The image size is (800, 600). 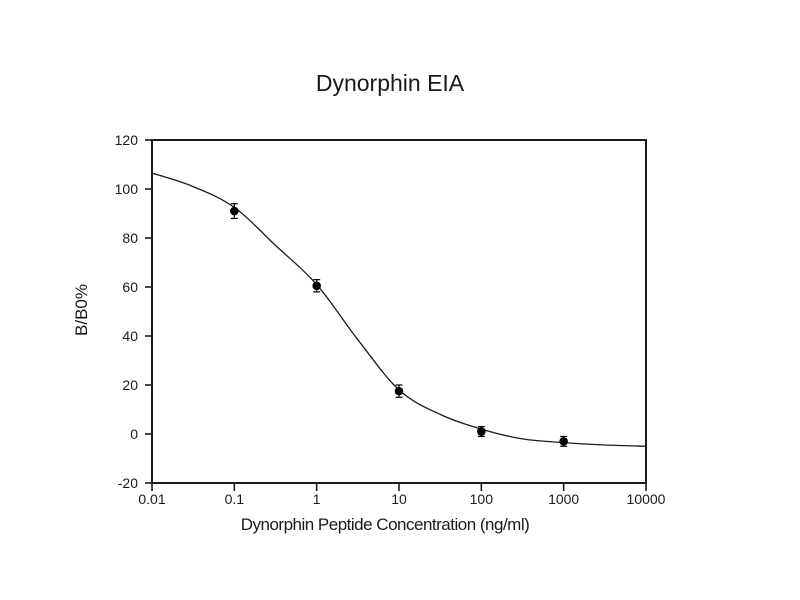 I want to click on x-axis-tick-label: 1000, so click(x=563, y=499).